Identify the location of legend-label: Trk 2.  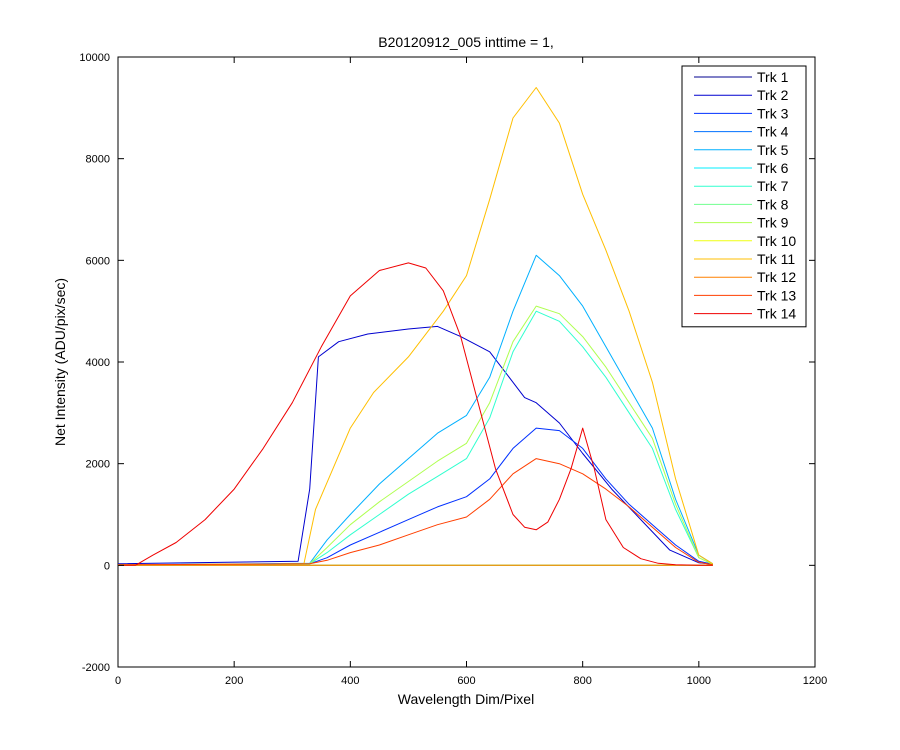
(773, 95).